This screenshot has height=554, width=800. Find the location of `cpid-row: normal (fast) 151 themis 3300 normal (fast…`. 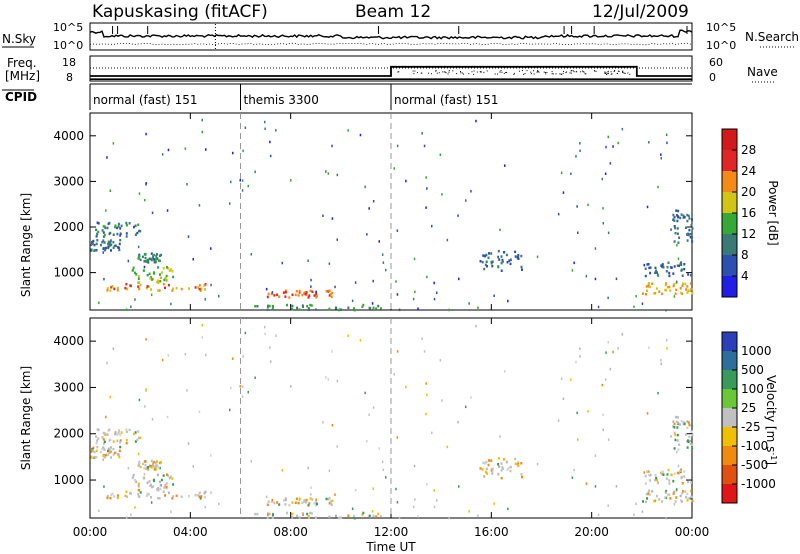

cpid-row: normal (fast) 151 themis 3300 normal (fast… is located at coordinates (390, 96).